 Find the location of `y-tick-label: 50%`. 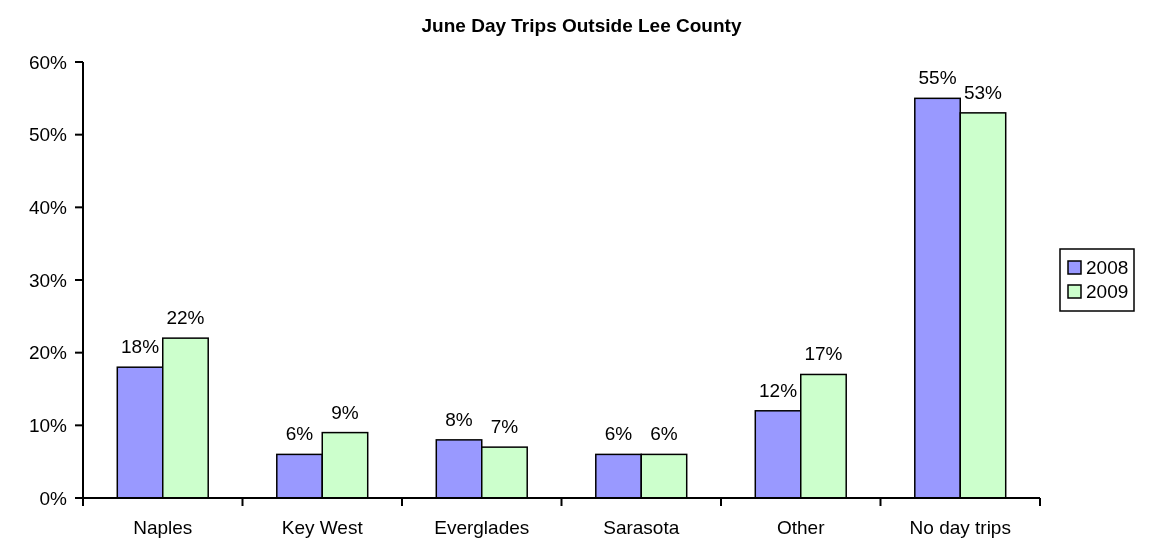

y-tick-label: 50% is located at coordinates (48, 135).